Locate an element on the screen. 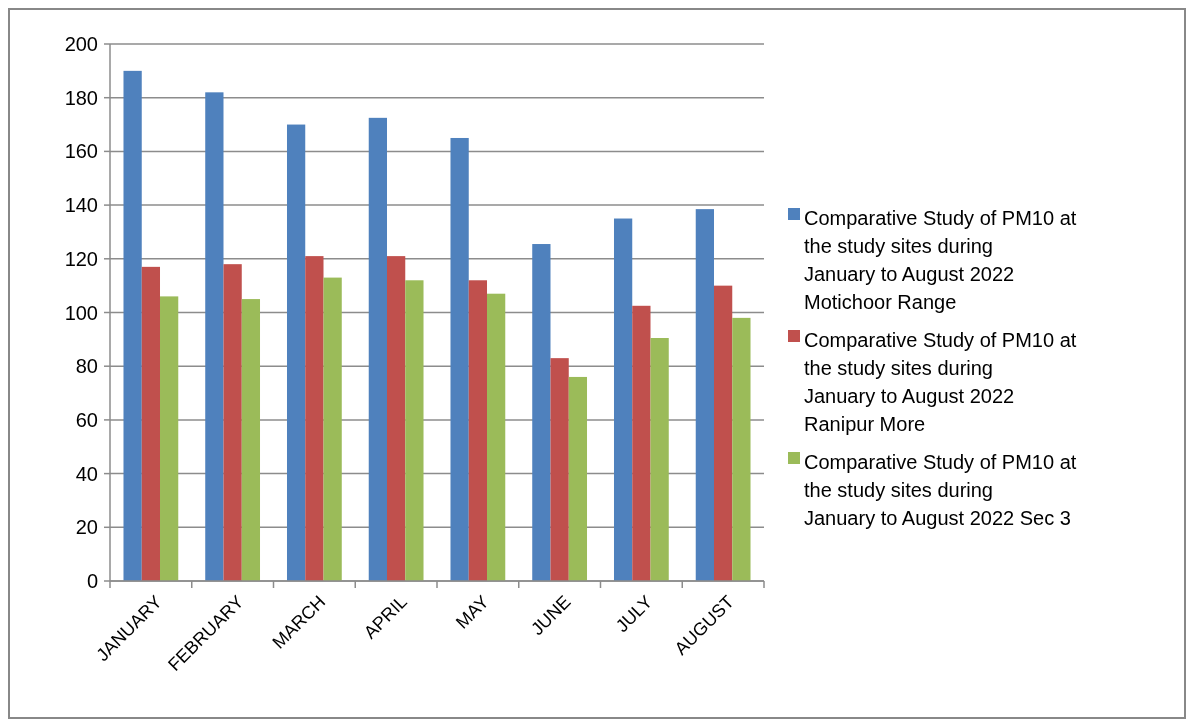 This screenshot has width=1194, height=727. y-tick-label: 20 is located at coordinates (86, 527).